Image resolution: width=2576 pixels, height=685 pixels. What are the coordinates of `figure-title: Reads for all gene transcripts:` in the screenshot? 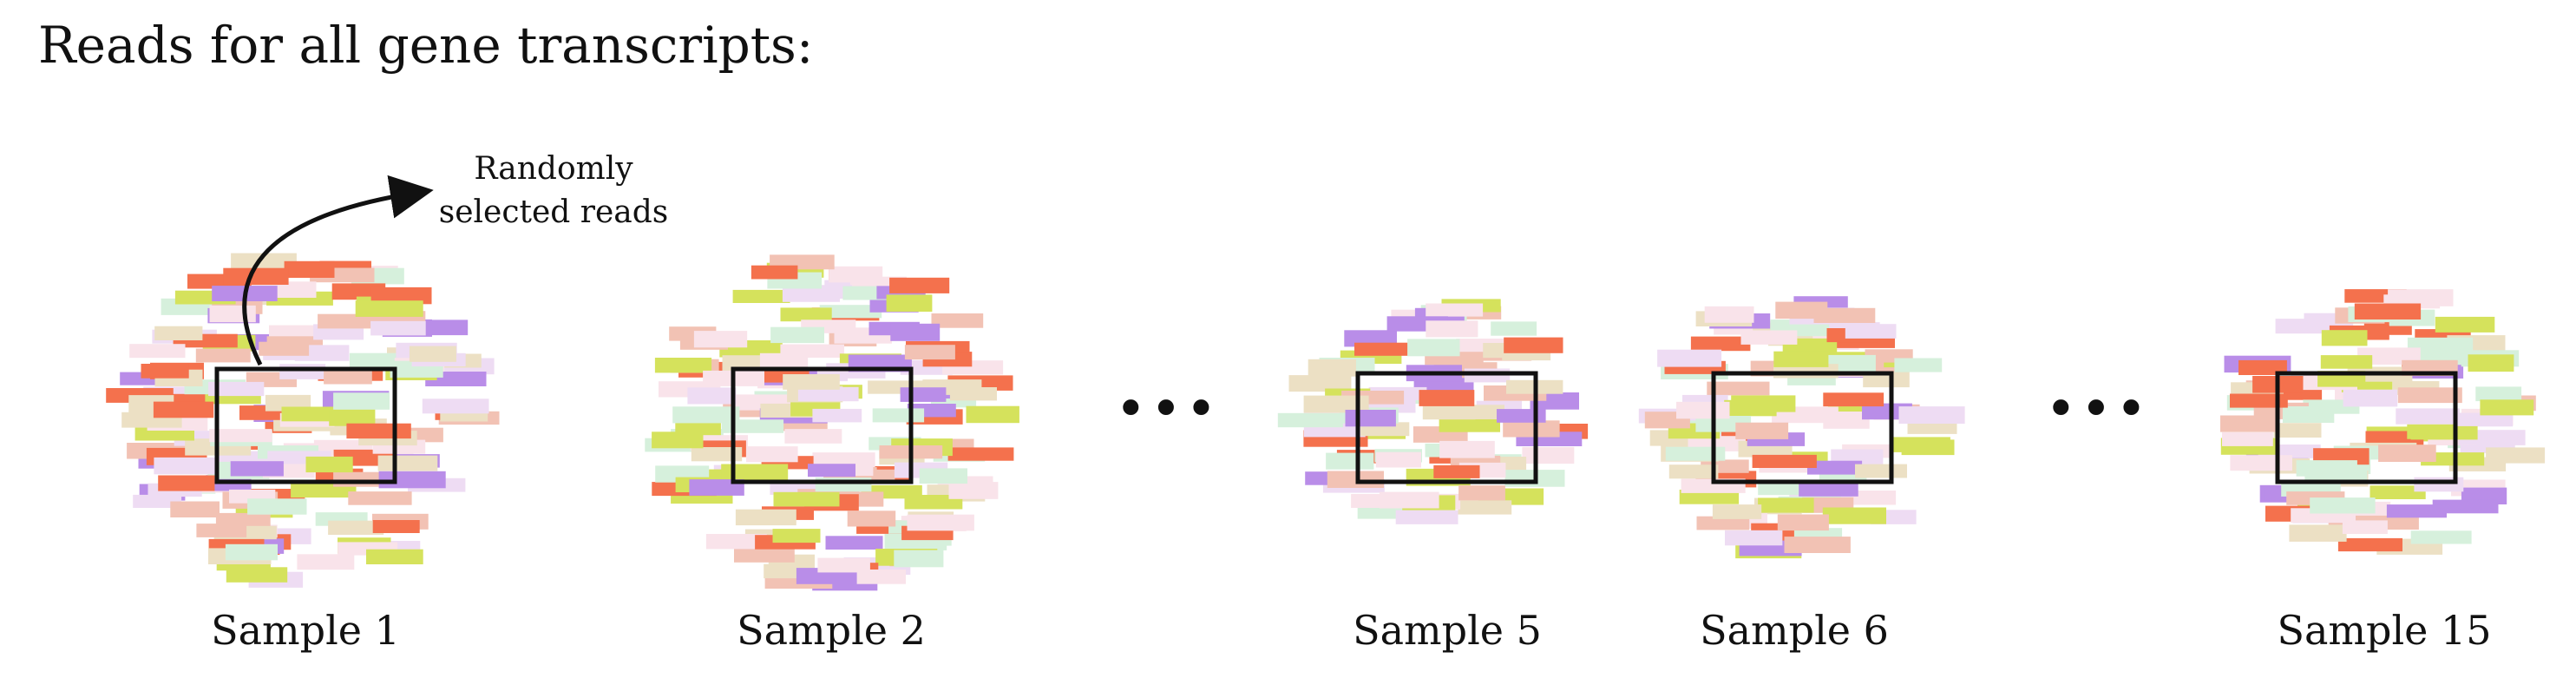 It's located at (426, 45).